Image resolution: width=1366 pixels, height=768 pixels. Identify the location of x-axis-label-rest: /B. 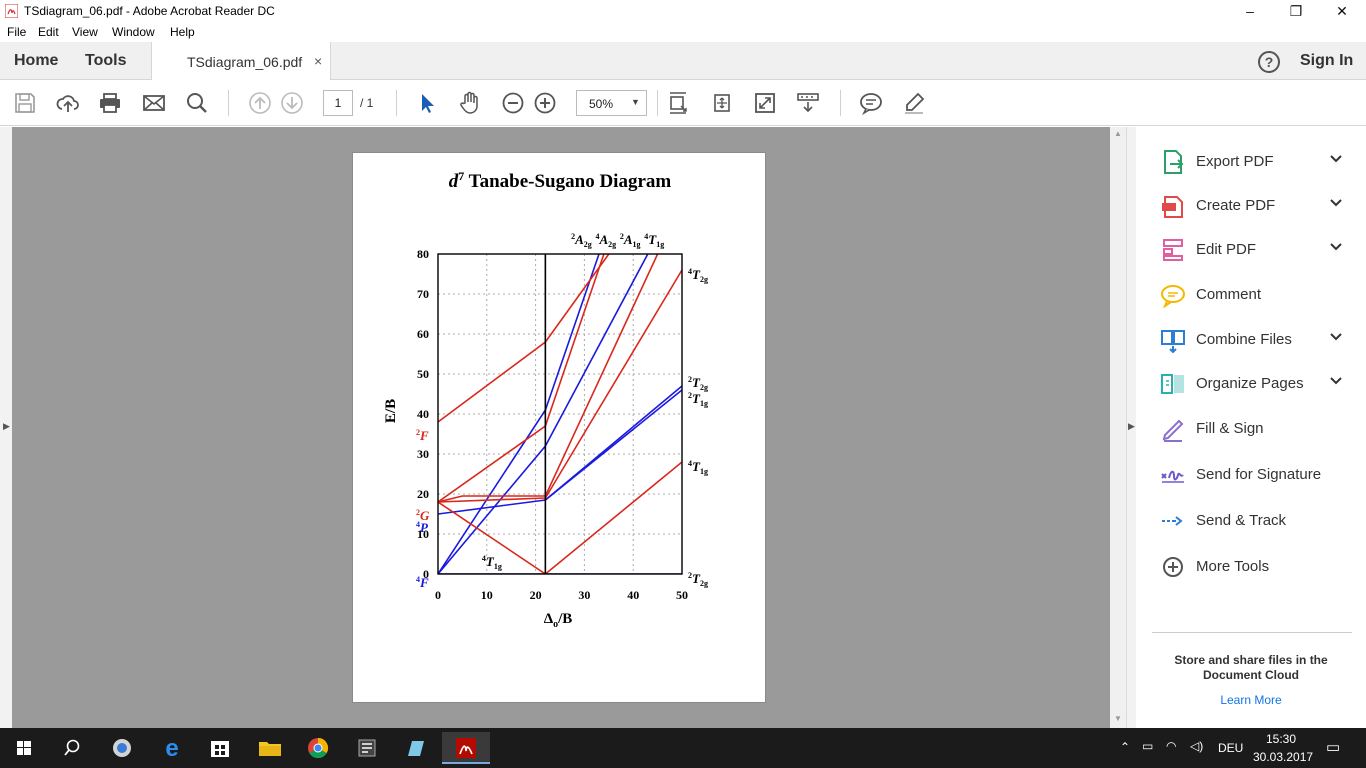
(564, 619).